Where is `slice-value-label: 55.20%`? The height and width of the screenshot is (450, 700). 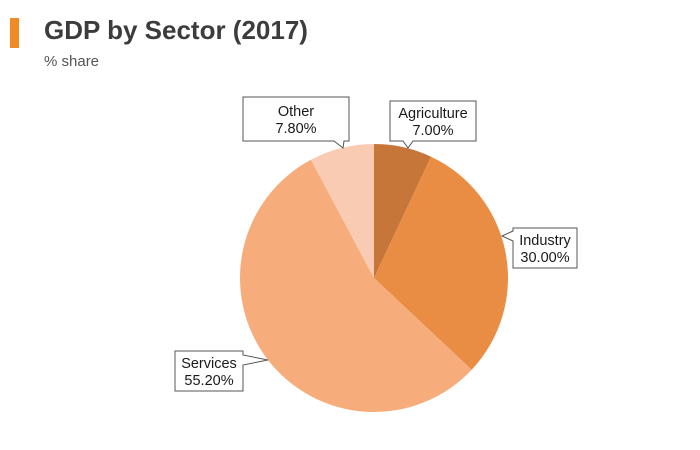
slice-value-label: 55.20% is located at coordinates (208, 381).